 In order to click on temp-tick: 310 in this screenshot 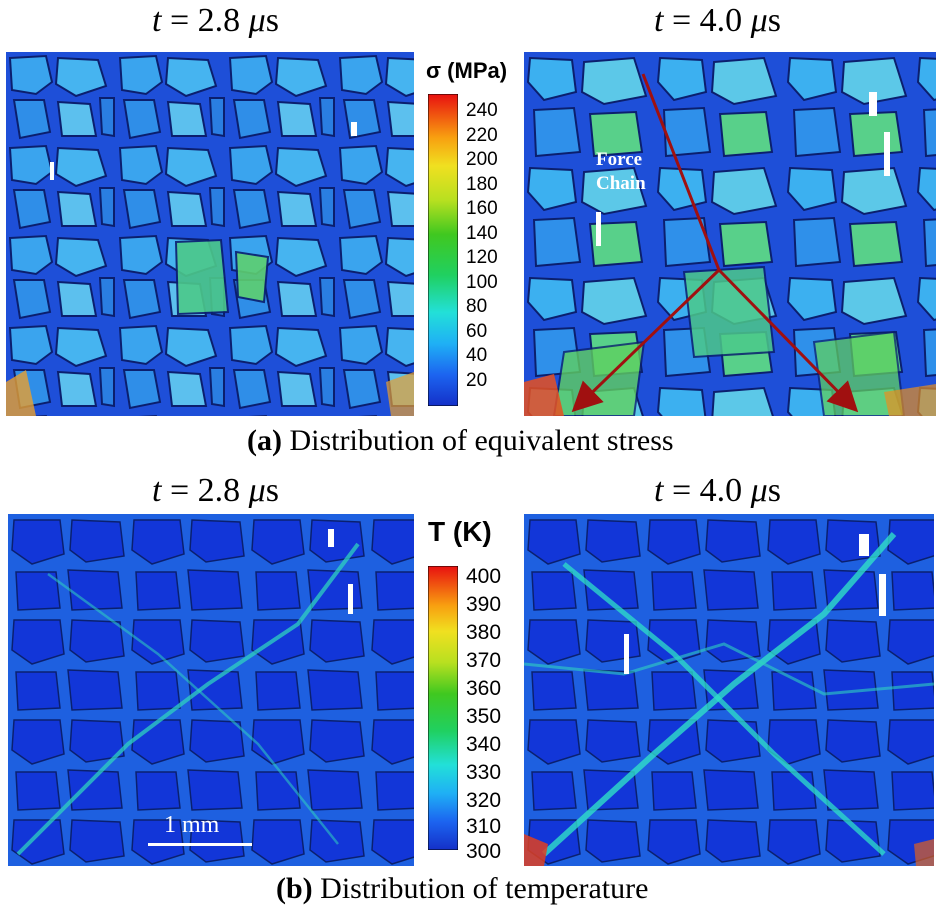, I will do `click(484, 826)`.